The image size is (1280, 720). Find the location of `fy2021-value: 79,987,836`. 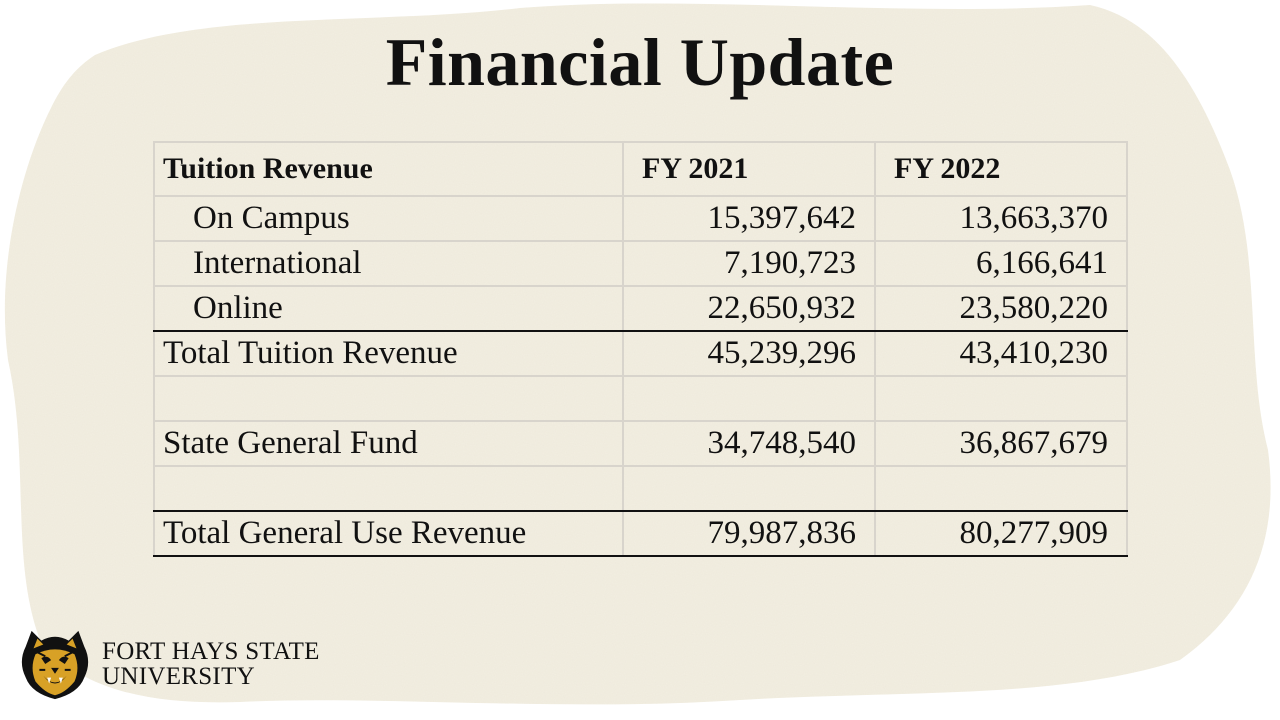

fy2021-value: 79,987,836 is located at coordinates (749, 533).